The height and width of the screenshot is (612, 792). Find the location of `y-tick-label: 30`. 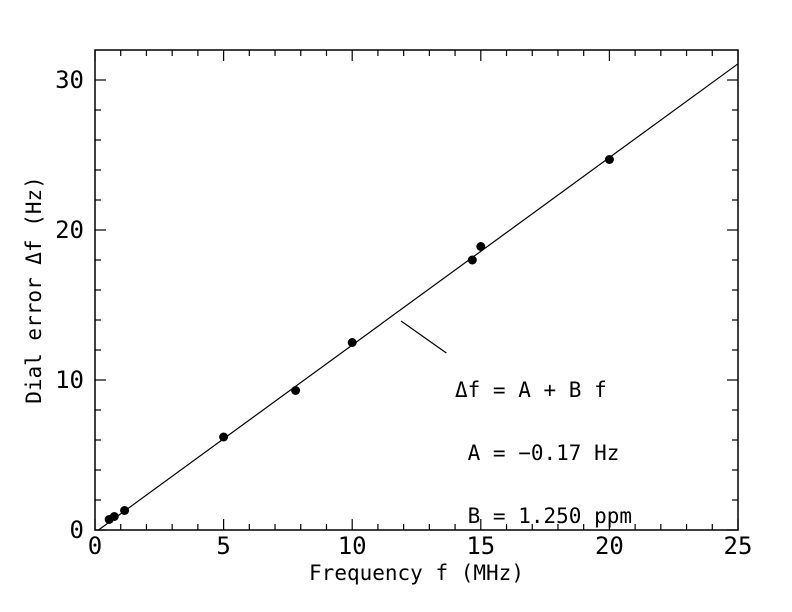

y-tick-label: 30 is located at coordinates (69, 80).